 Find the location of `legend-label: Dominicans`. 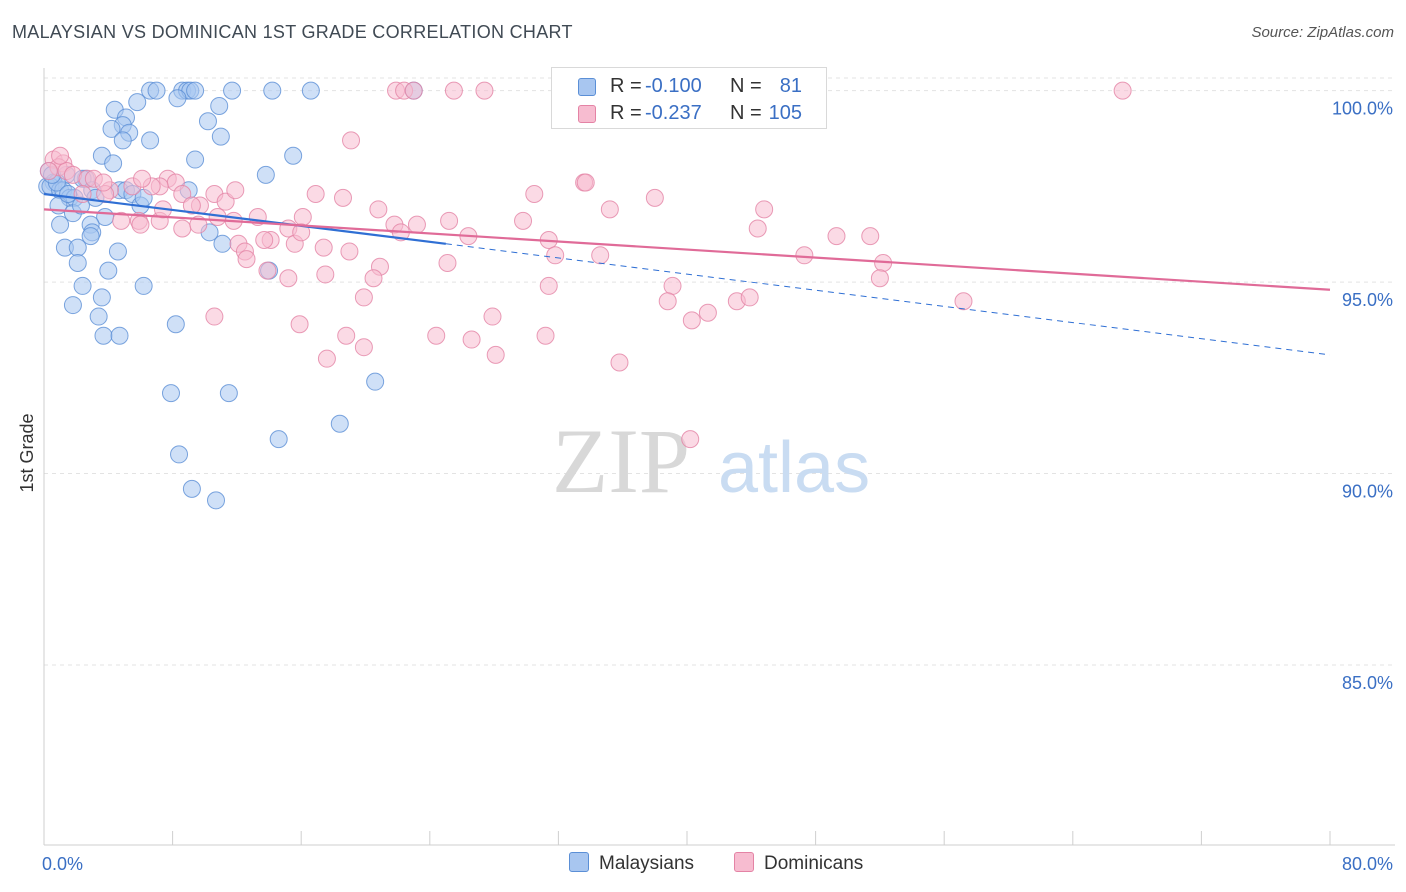

legend-label: Dominicans is located at coordinates (814, 863).